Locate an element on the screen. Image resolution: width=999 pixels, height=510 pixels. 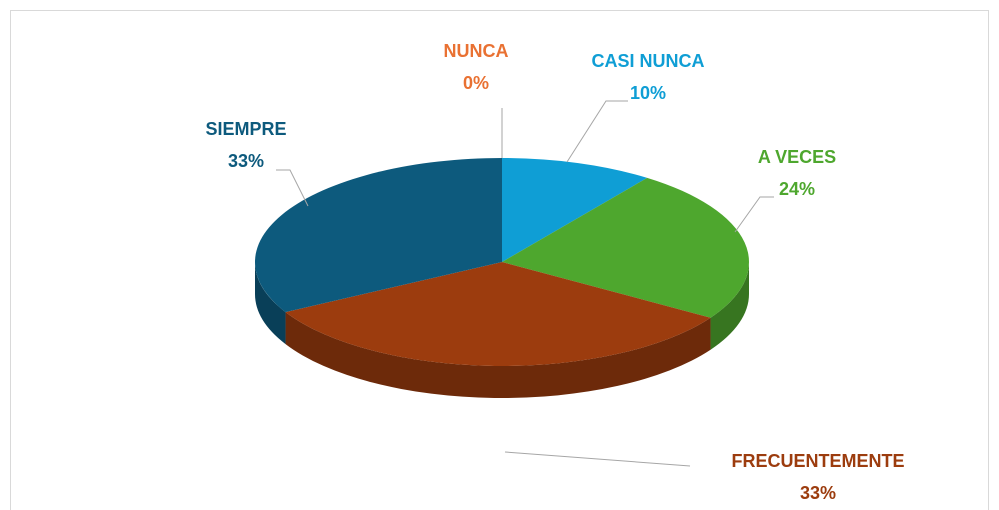
category-label: FRECUENTEMENTE is located at coordinates (817, 461).